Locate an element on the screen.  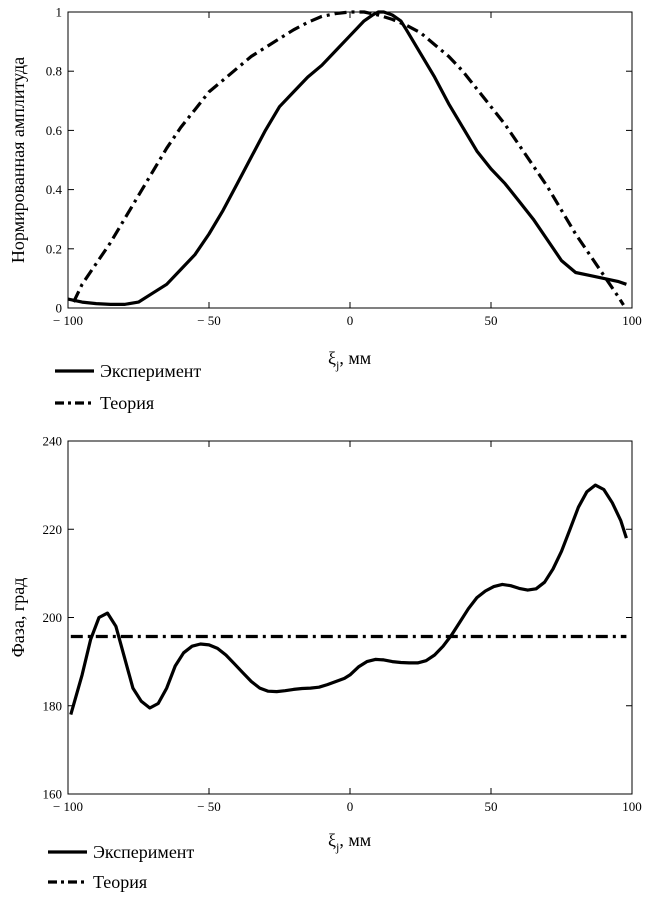
y-tick-label: 160 is located at coordinates (53, 794).